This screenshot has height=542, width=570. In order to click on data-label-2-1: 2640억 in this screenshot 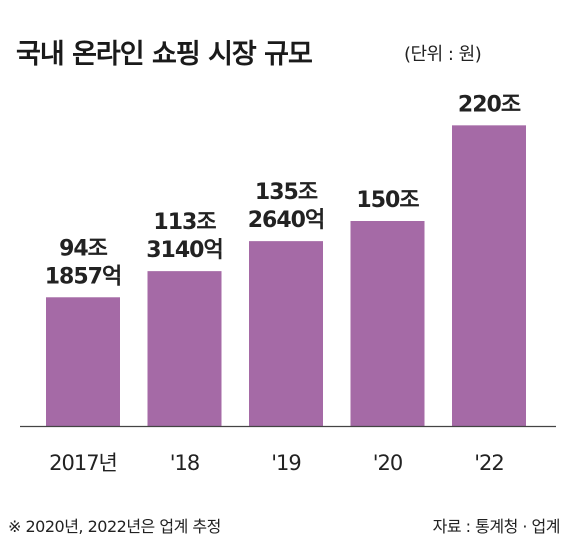, I will do `click(286, 220)`.